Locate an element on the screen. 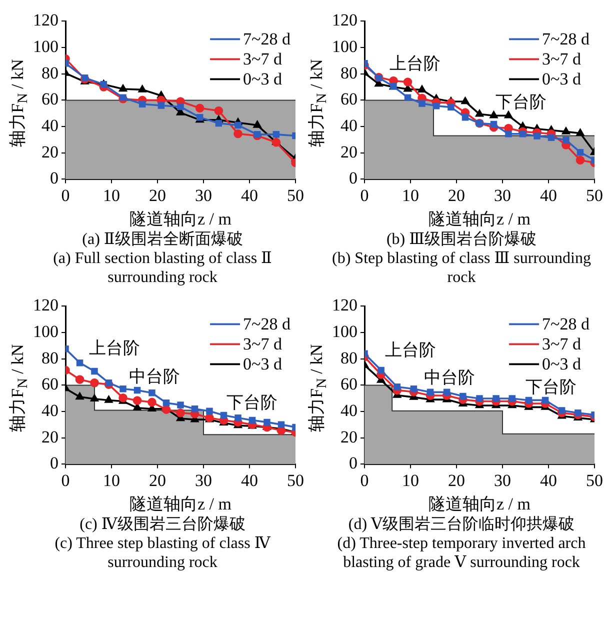 The width and height of the screenshot is (614, 634). text: (c) Ⅳ级围岩三台阶爆破 is located at coordinates (162, 524).